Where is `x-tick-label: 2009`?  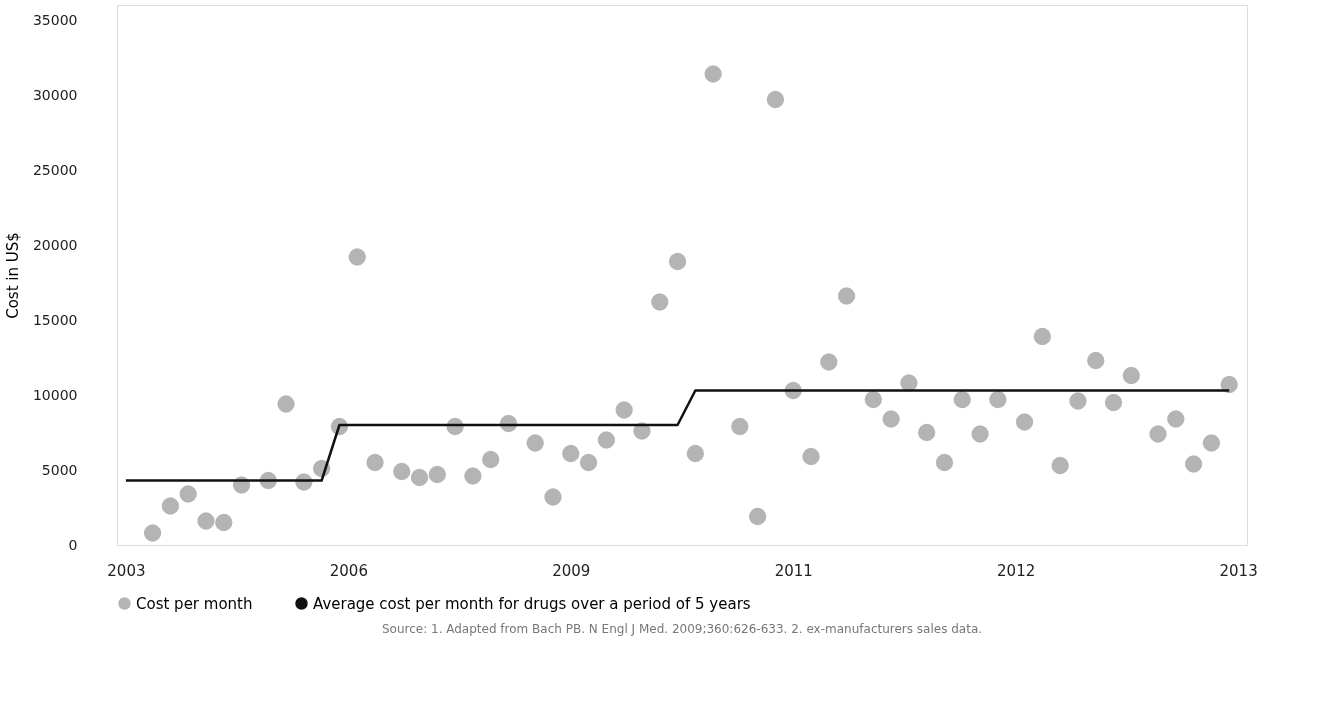
x-tick-label: 2009 is located at coordinates (571, 570).